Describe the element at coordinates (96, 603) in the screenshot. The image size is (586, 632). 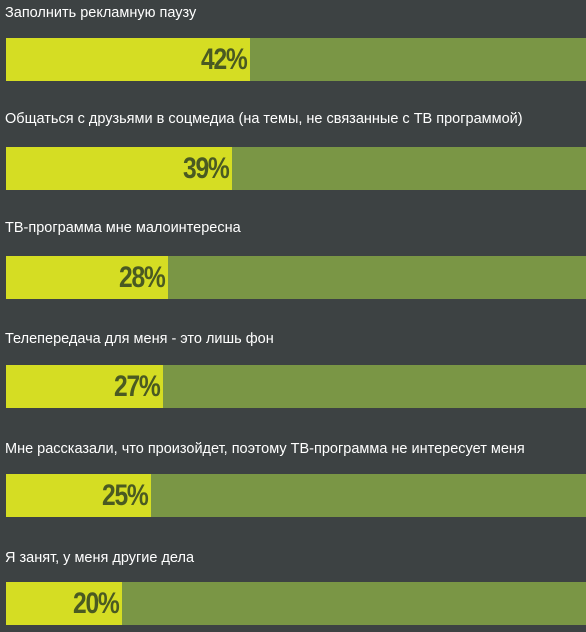
I see `bar-value-label: 20%` at that location.